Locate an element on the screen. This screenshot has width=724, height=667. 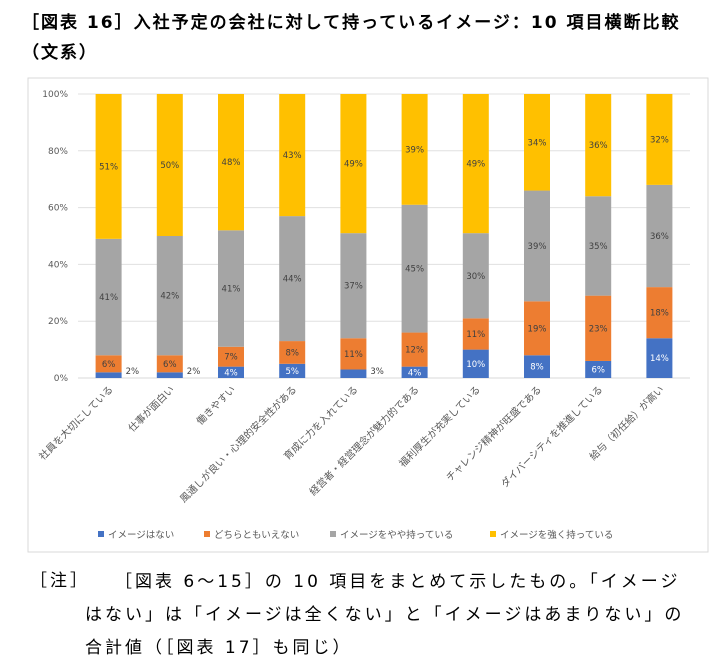
data-label: 50% is located at coordinates (169, 166).